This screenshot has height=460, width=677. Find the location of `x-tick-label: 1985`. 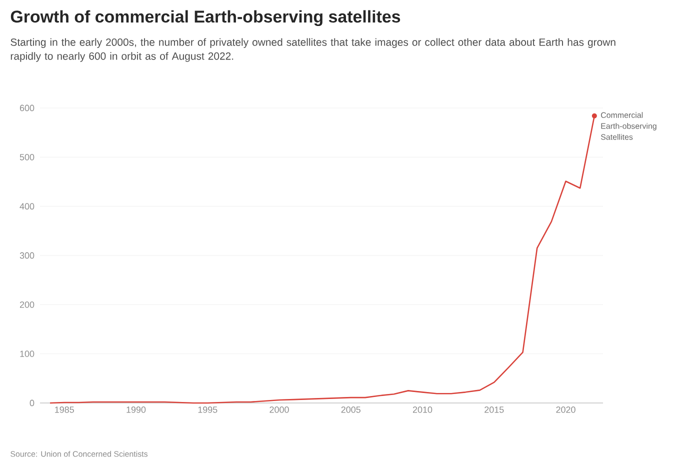

x-tick-label: 1985 is located at coordinates (64, 409).